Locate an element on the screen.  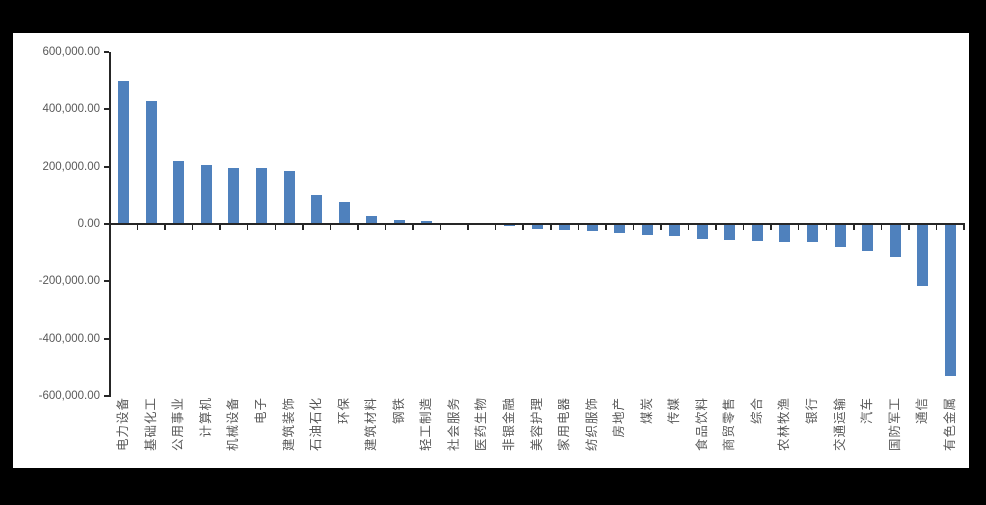
x-axis-category-label-text: 建筑装饰 is located at coordinates (288, 424).